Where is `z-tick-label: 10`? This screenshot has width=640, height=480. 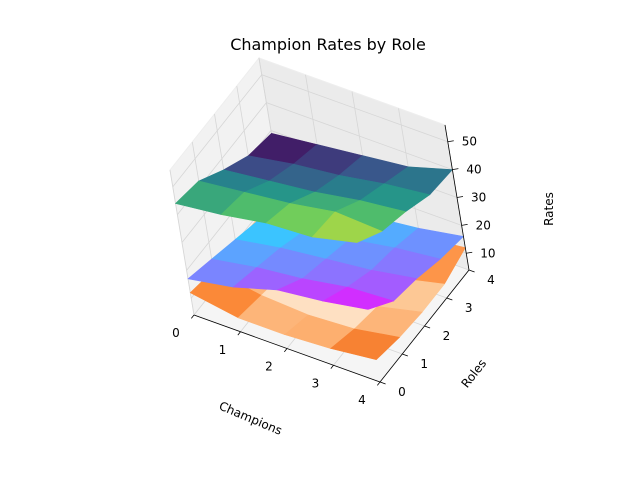 z-tick-label: 10 is located at coordinates (487, 253).